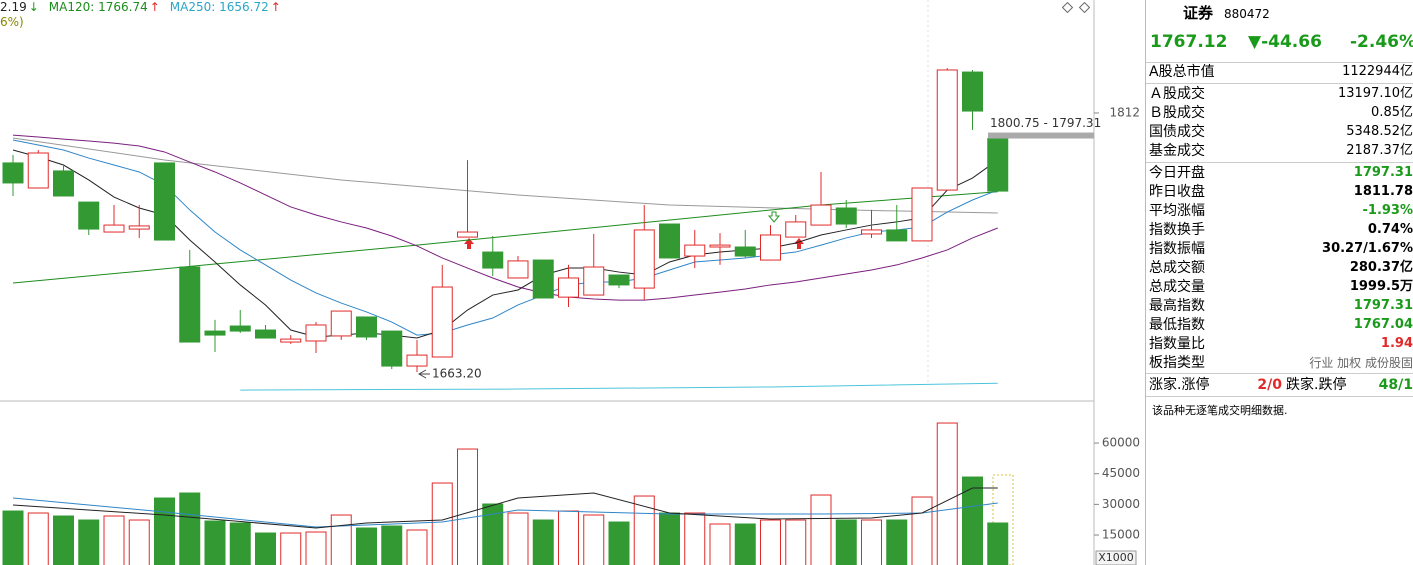 Image resolution: width=1413 pixels, height=565 pixels. I want to click on row-label: A股总市值, so click(1182, 72).